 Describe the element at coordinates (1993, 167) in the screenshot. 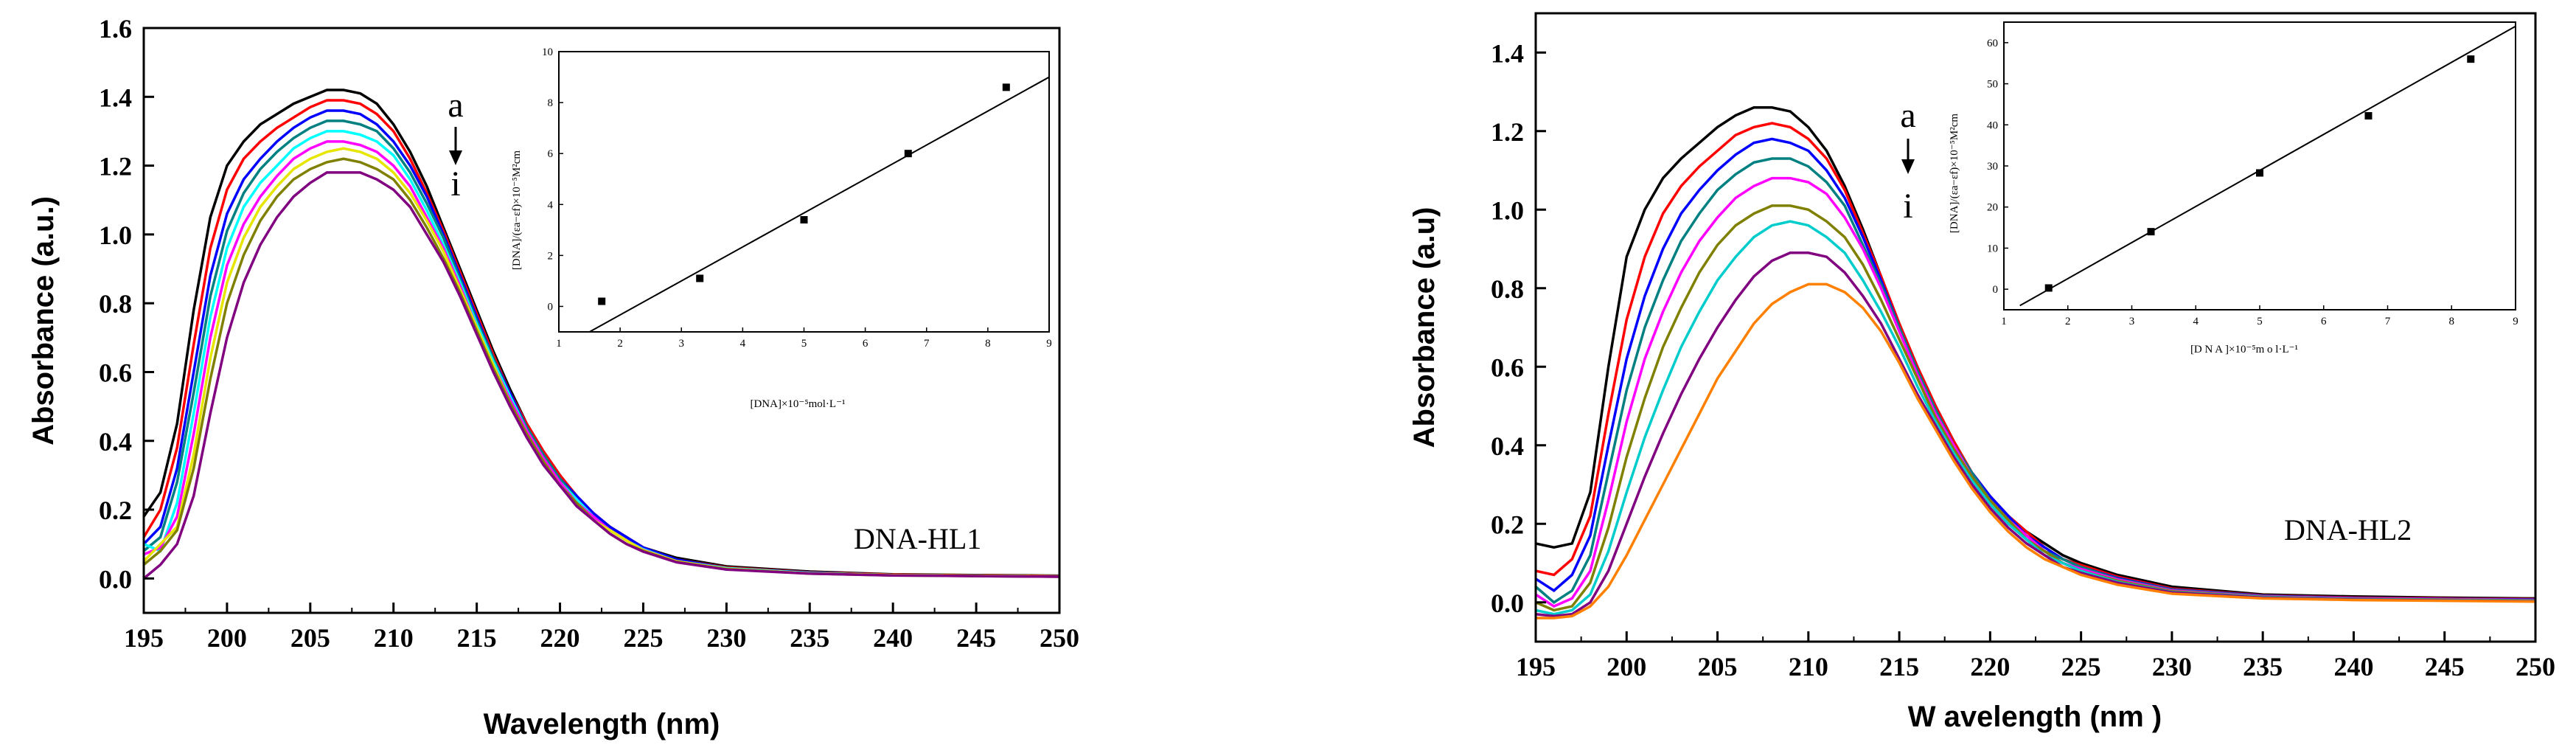

I see `inset-y-tick-label: 30` at that location.